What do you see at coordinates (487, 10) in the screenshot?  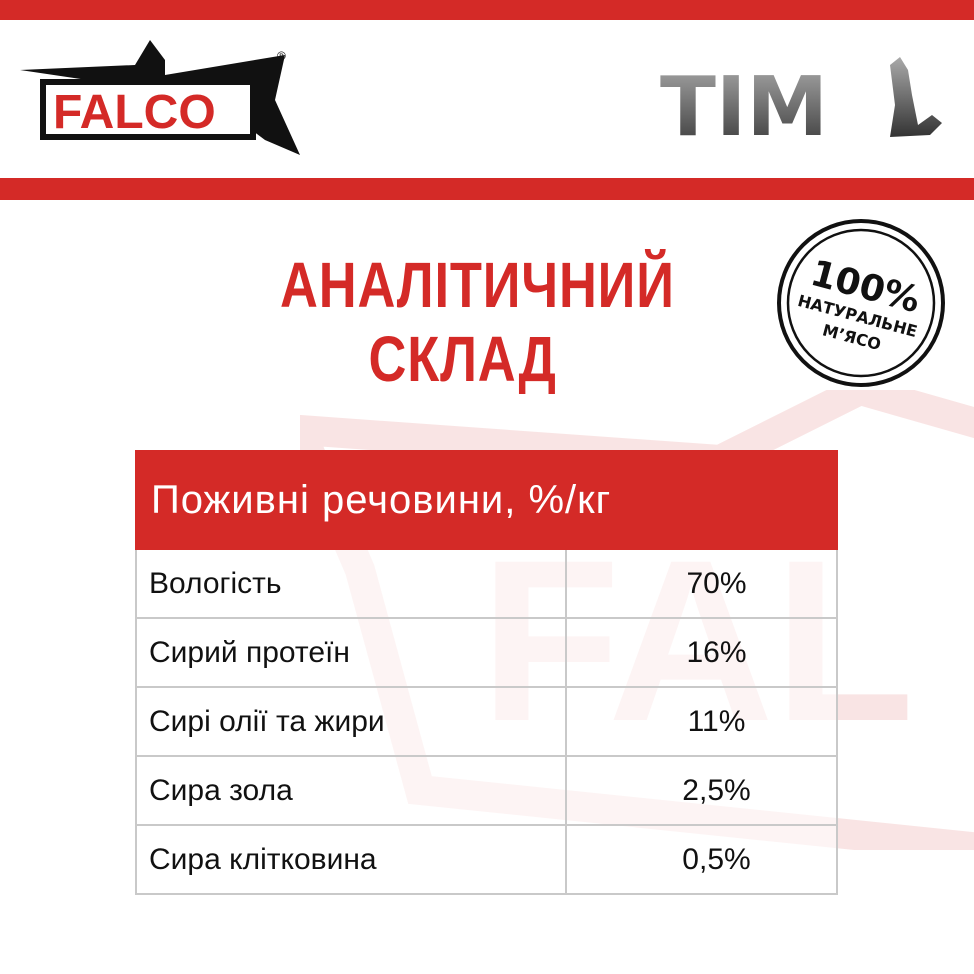 I see `top-red-stripe` at bounding box center [487, 10].